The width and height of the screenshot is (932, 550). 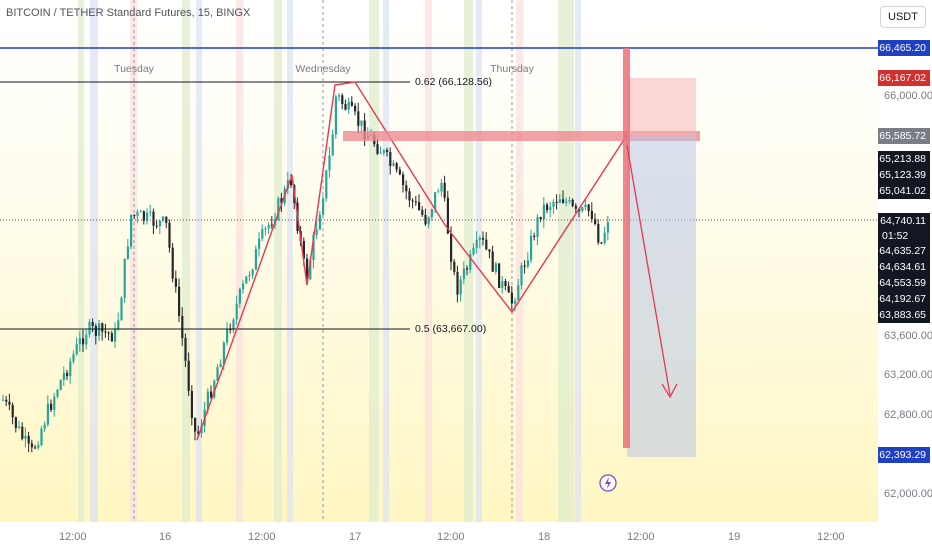 What do you see at coordinates (904, 221) in the screenshot?
I see `price-tag-last: 64,740.11` at bounding box center [904, 221].